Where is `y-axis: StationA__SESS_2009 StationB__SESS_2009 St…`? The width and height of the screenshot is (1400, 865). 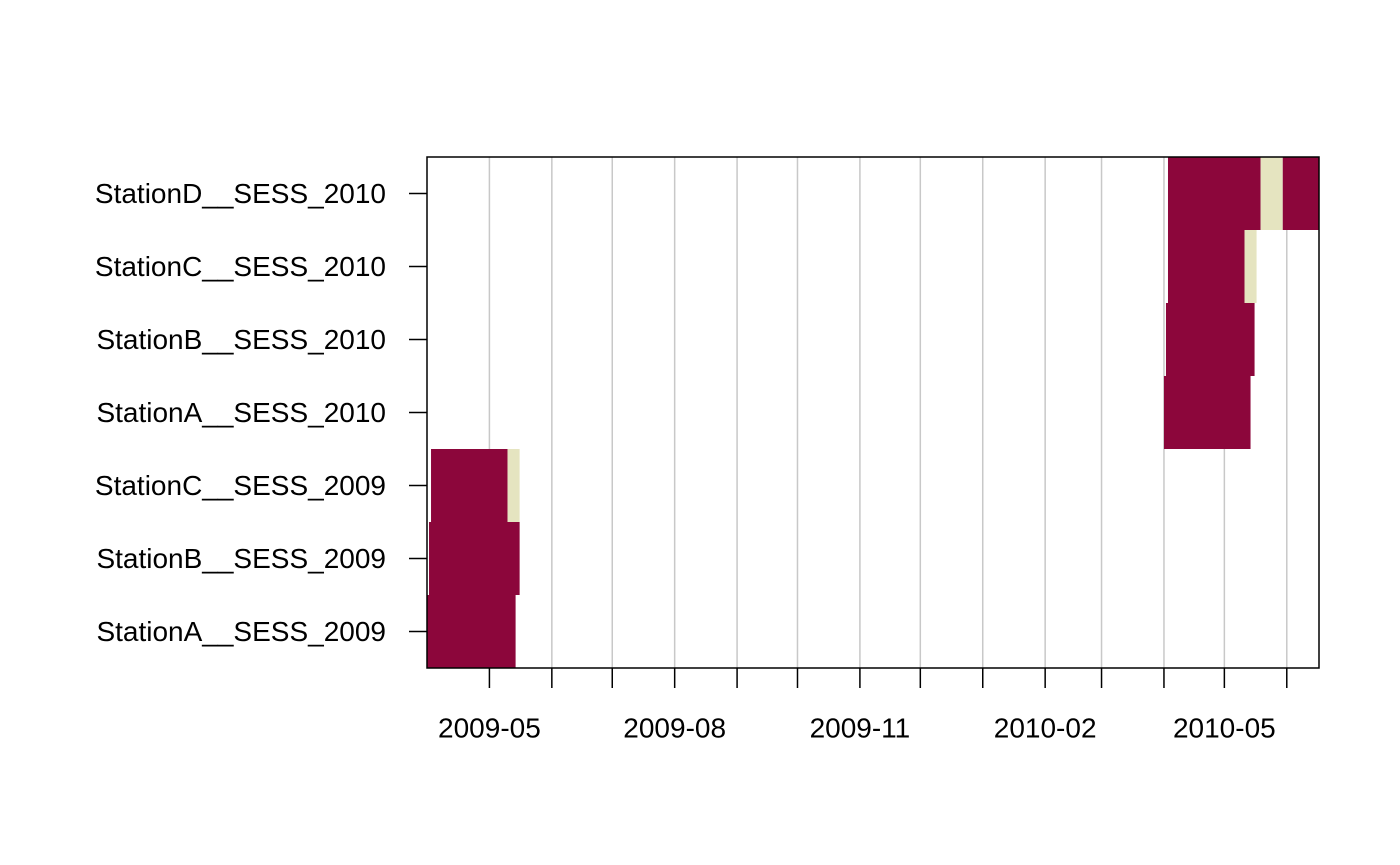
y-axis: StationA__SESS_2009 StationB__SESS_2009 St… is located at coordinates (261, 412).